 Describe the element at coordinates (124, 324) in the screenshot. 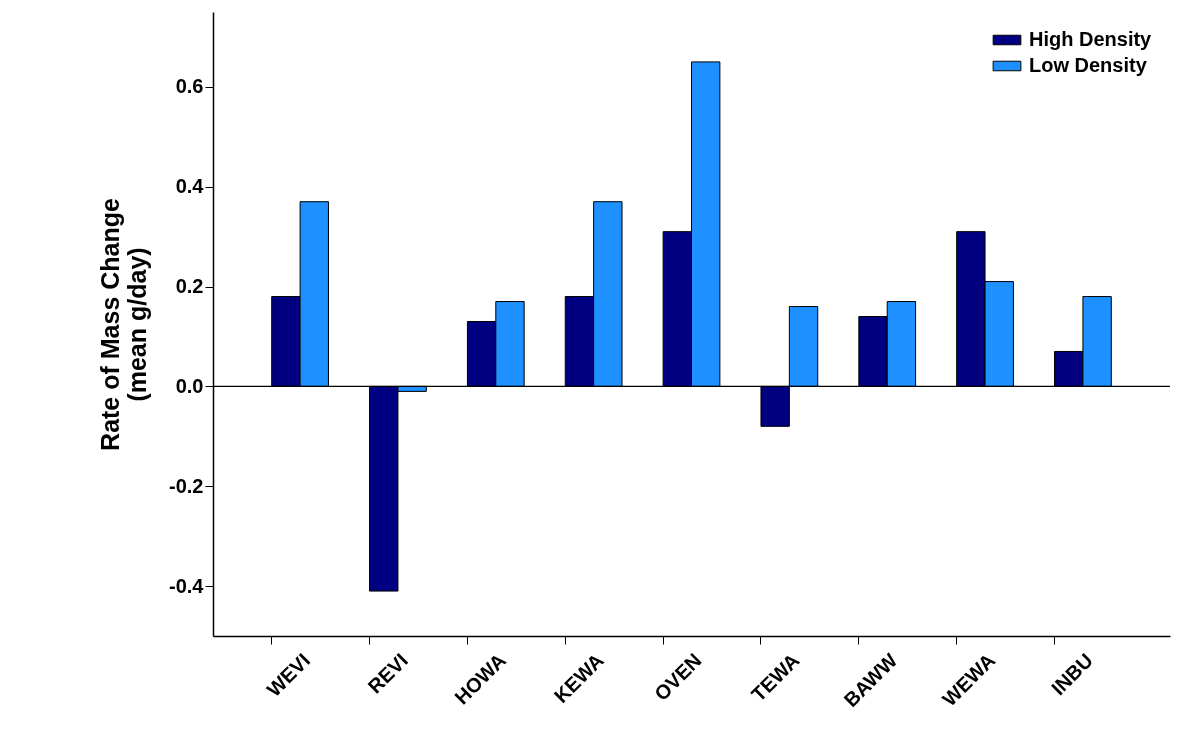

I see `y-axis-title: Rate of Mass Change (mean g/day)` at that location.